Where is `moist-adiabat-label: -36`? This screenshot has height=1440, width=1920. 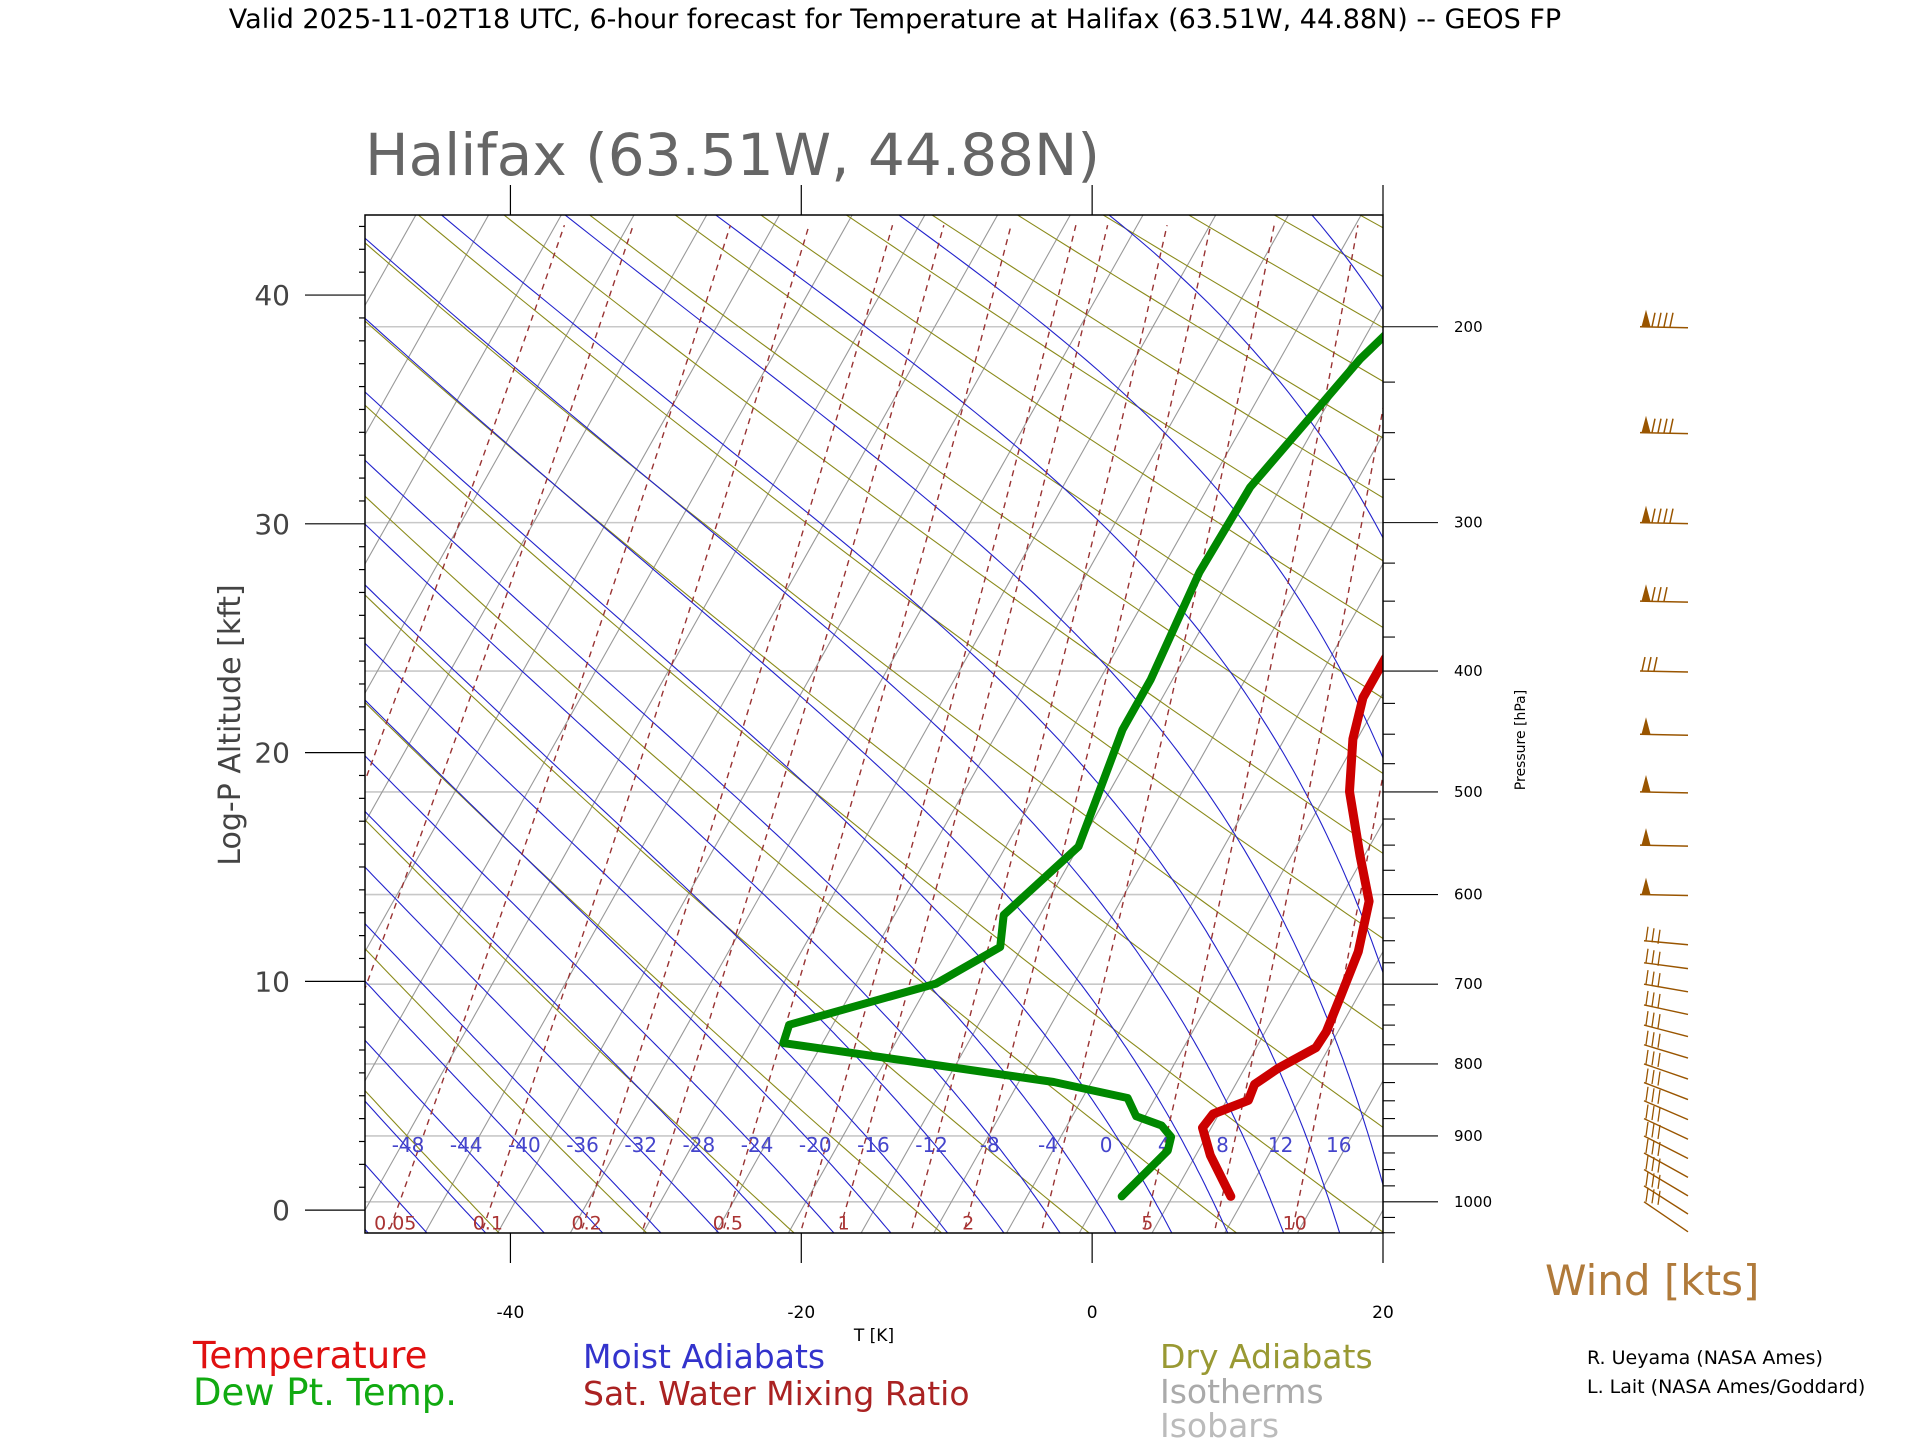 moist-adiabat-label: -36 is located at coordinates (582, 1145).